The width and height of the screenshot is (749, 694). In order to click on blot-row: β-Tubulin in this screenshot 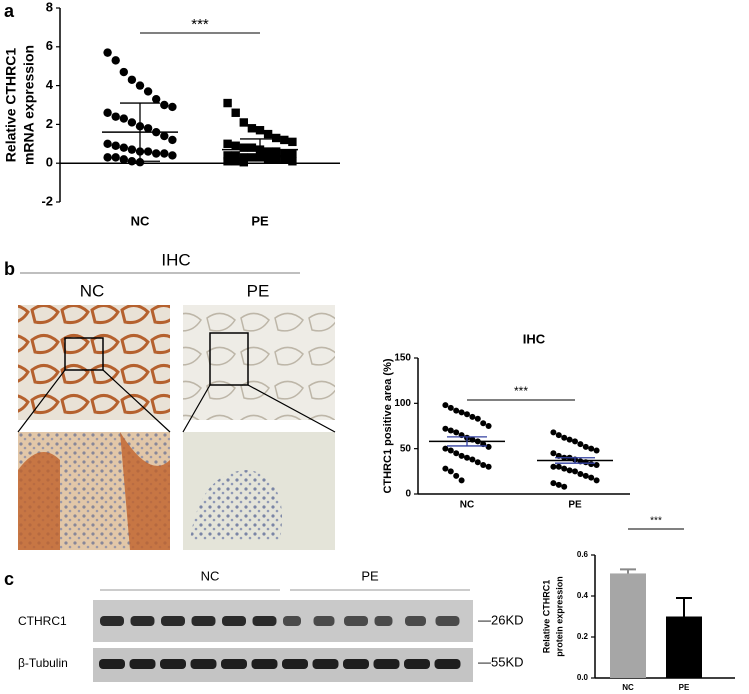, I will do `click(43, 663)`.